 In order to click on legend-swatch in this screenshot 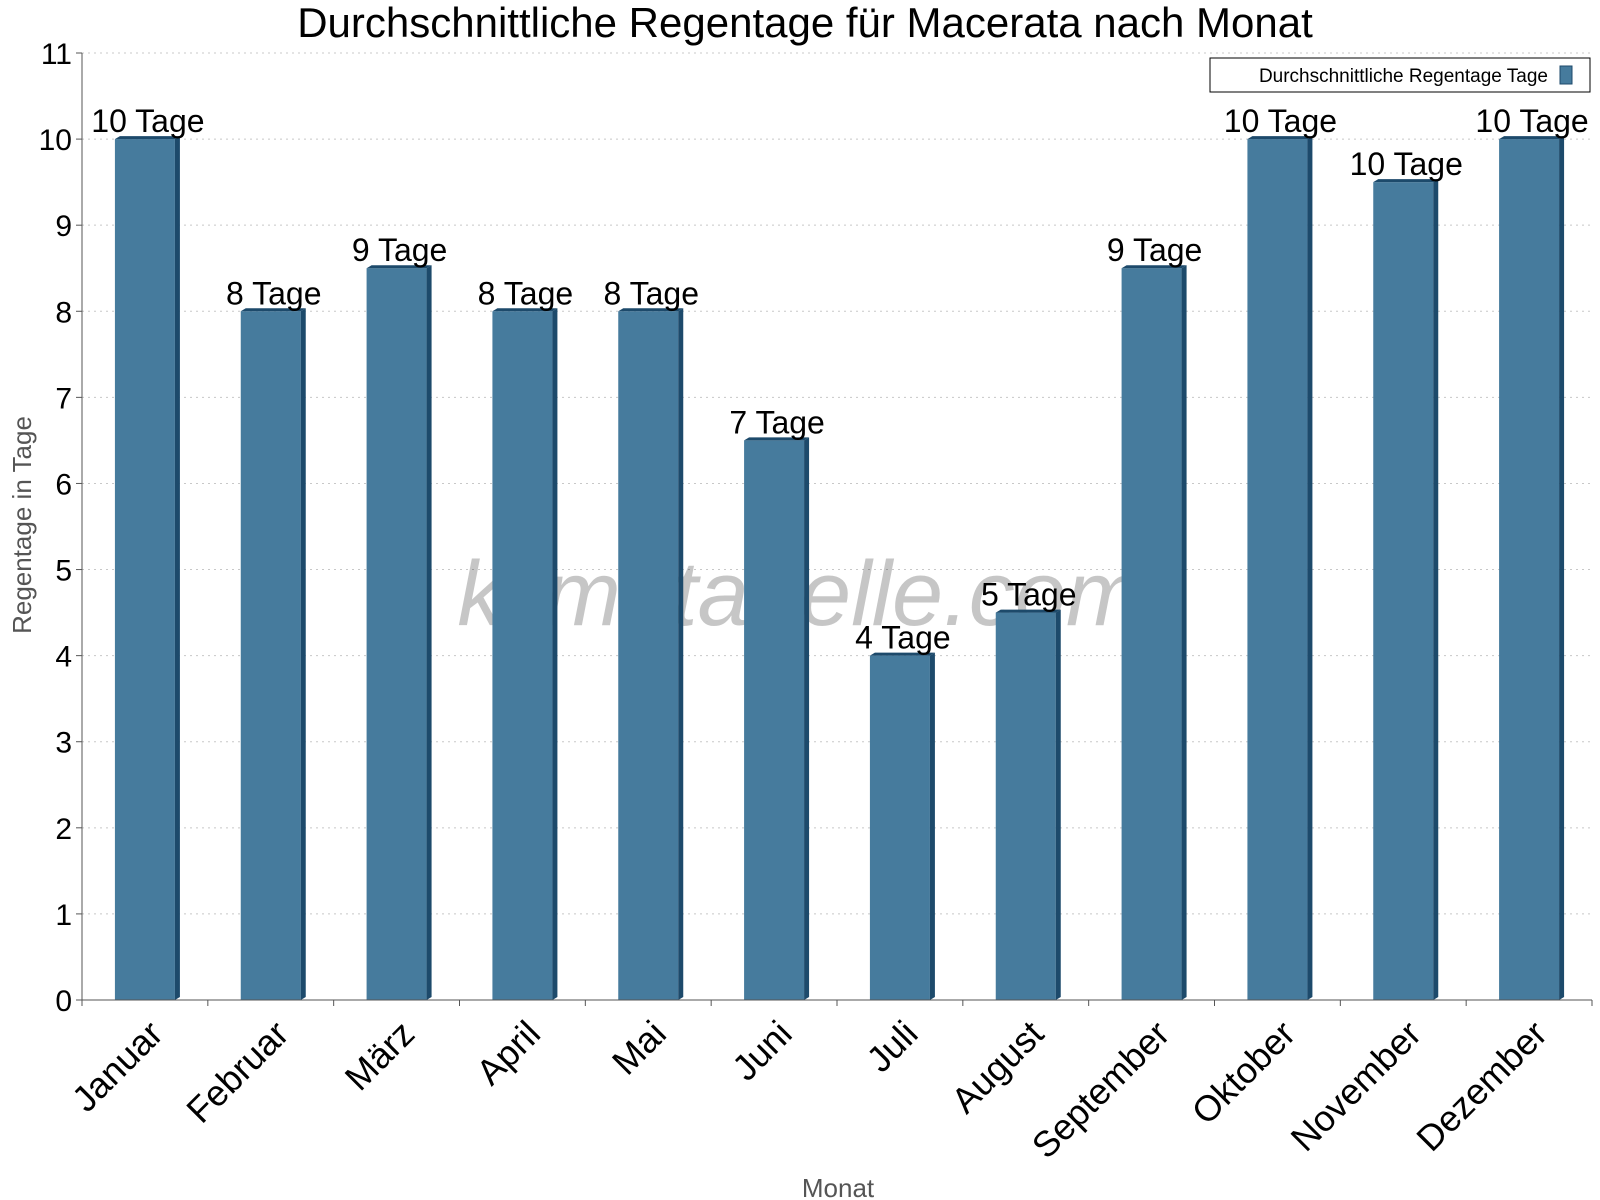, I will do `click(1566, 75)`.